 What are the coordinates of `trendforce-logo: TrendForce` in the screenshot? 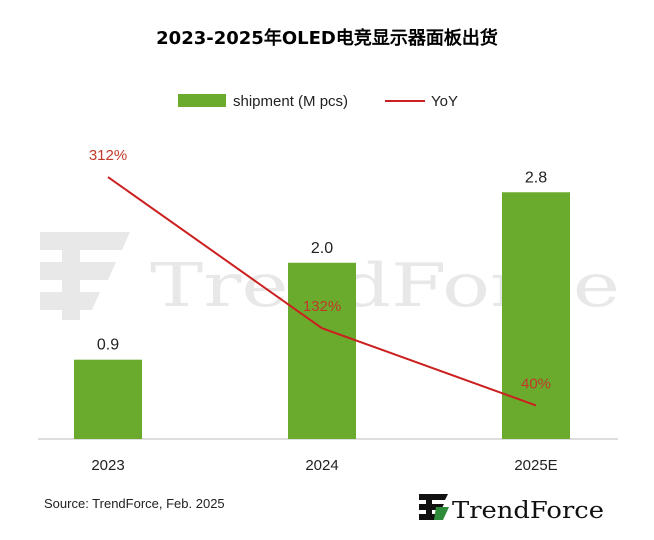 It's located at (511, 509).